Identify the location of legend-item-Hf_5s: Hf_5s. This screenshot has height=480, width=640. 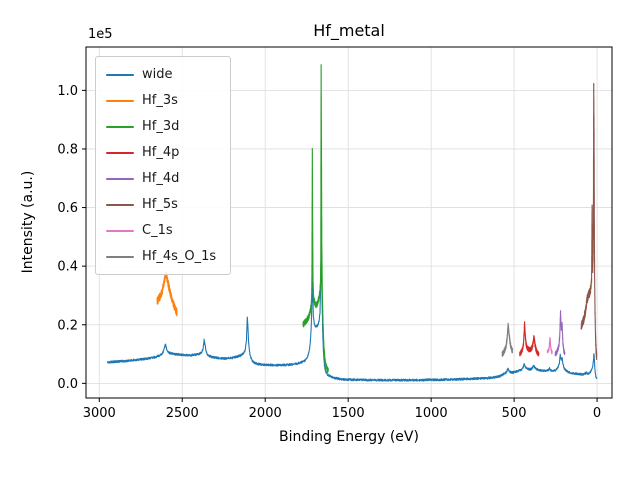
(161, 204).